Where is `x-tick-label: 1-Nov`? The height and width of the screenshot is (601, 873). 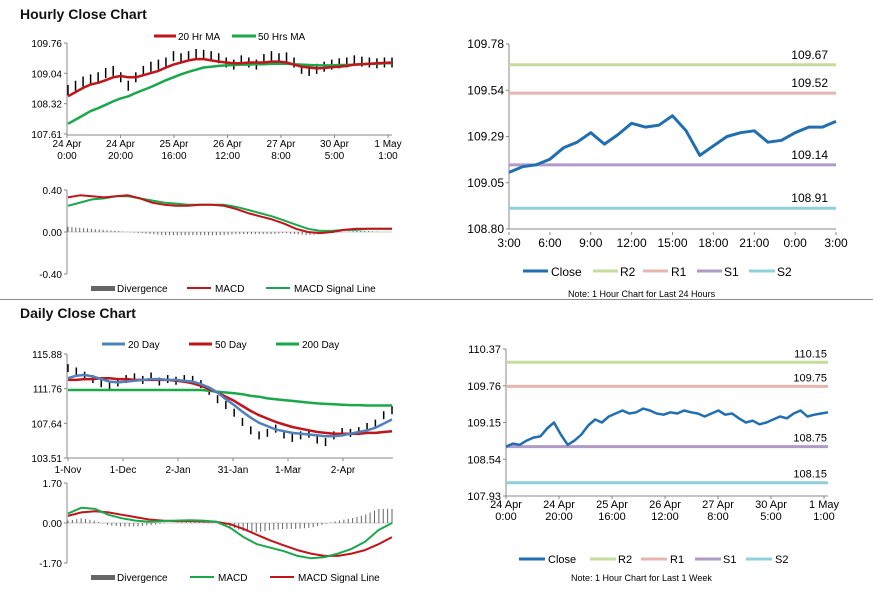
x-tick-label: 1-Nov is located at coordinates (68, 470).